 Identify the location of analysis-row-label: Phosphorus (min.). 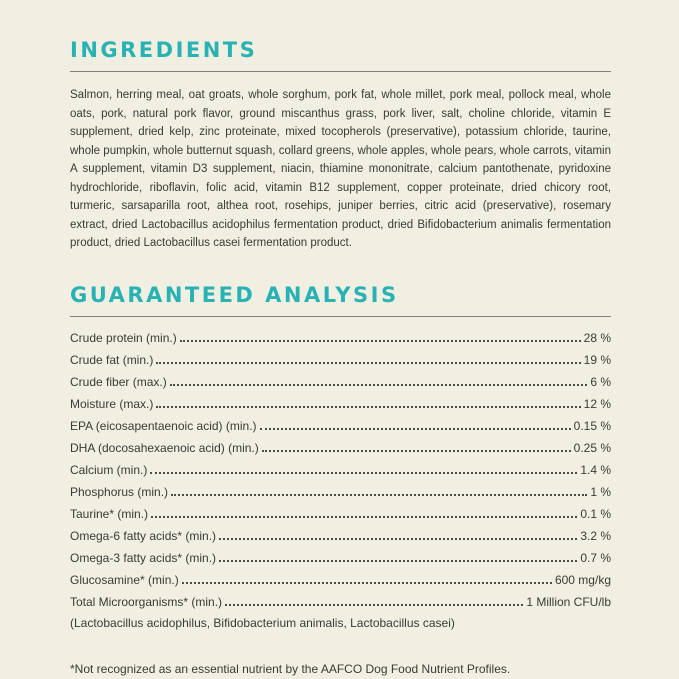
(119, 491).